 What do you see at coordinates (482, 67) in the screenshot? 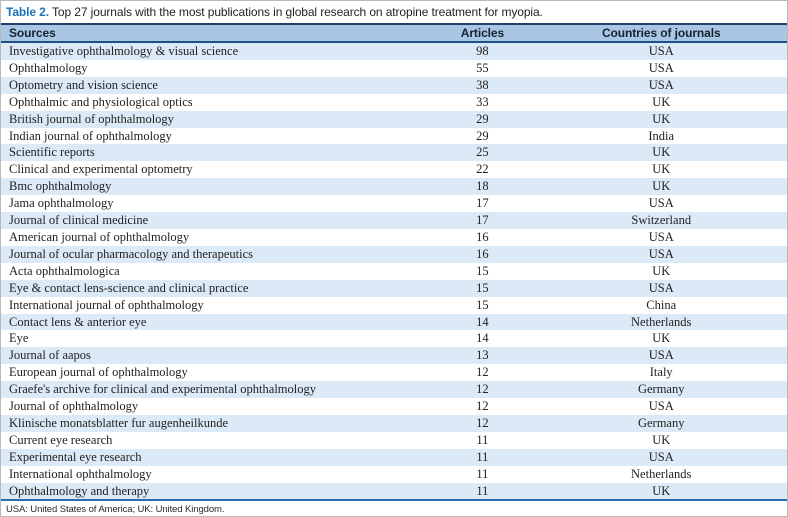
I see `articles-cell: 55` at bounding box center [482, 67].